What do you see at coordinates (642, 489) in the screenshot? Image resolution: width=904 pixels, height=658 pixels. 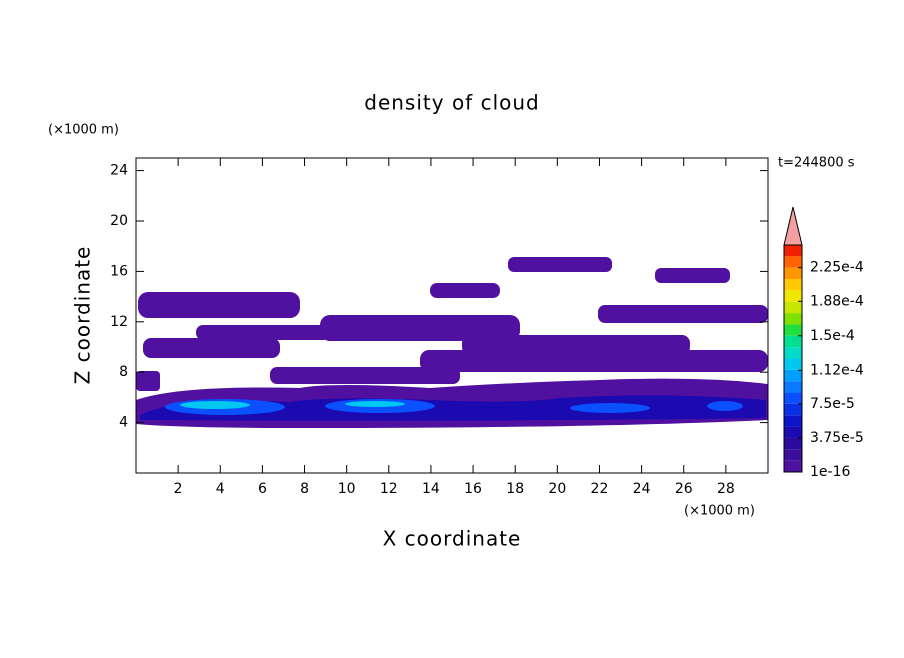 I see `x-tick-label: 24` at bounding box center [642, 489].